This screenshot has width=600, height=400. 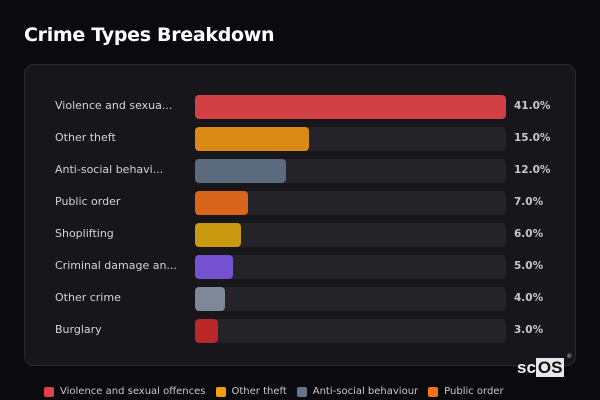 What do you see at coordinates (474, 391) in the screenshot?
I see `legend-label: Public order` at bounding box center [474, 391].